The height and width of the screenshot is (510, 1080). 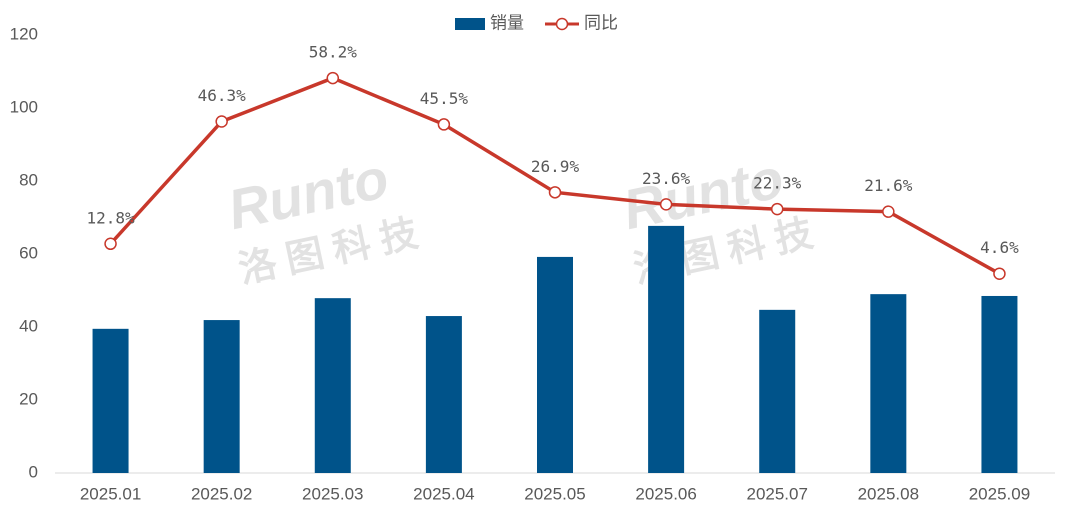 I want to click on value-label: 46.3%, so click(x=222, y=95).